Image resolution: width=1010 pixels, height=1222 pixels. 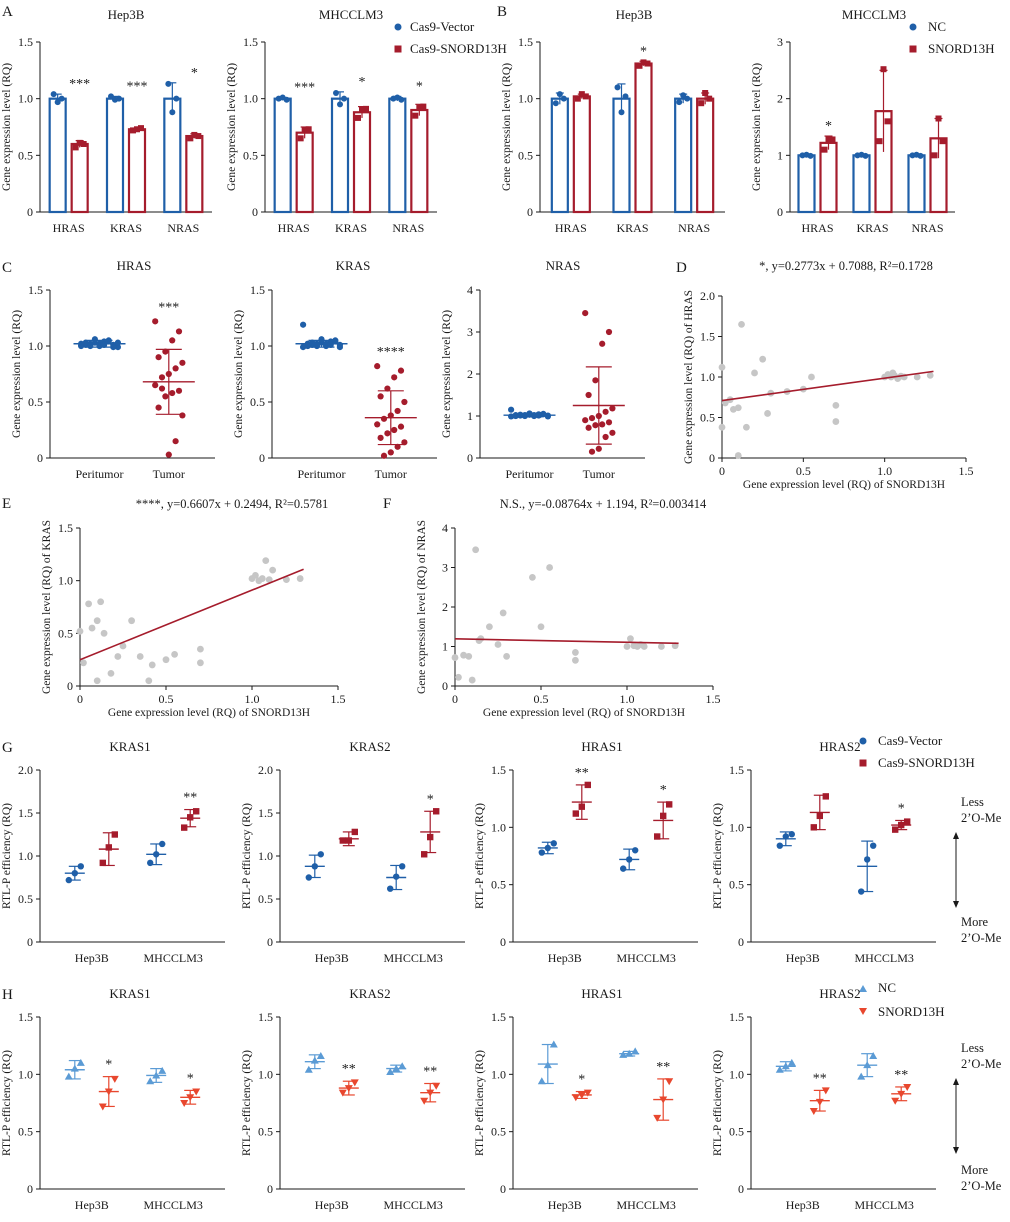 I want to click on E-y-tick-label: 1.5, so click(x=65, y=528).